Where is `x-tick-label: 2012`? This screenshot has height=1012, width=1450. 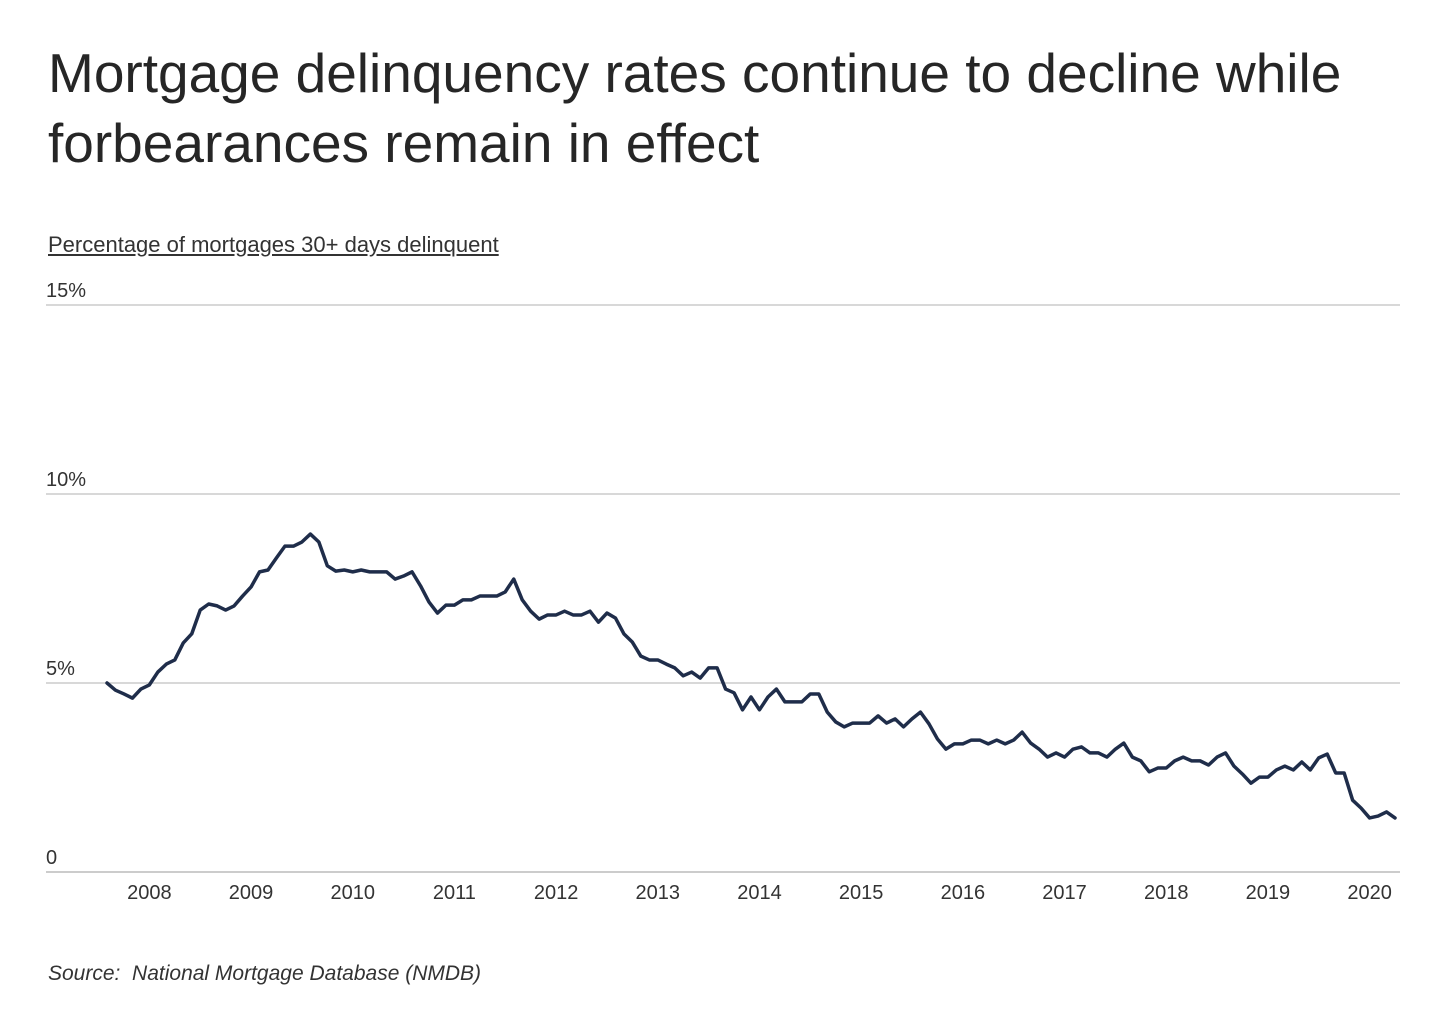 x-tick-label: 2012 is located at coordinates (556, 893).